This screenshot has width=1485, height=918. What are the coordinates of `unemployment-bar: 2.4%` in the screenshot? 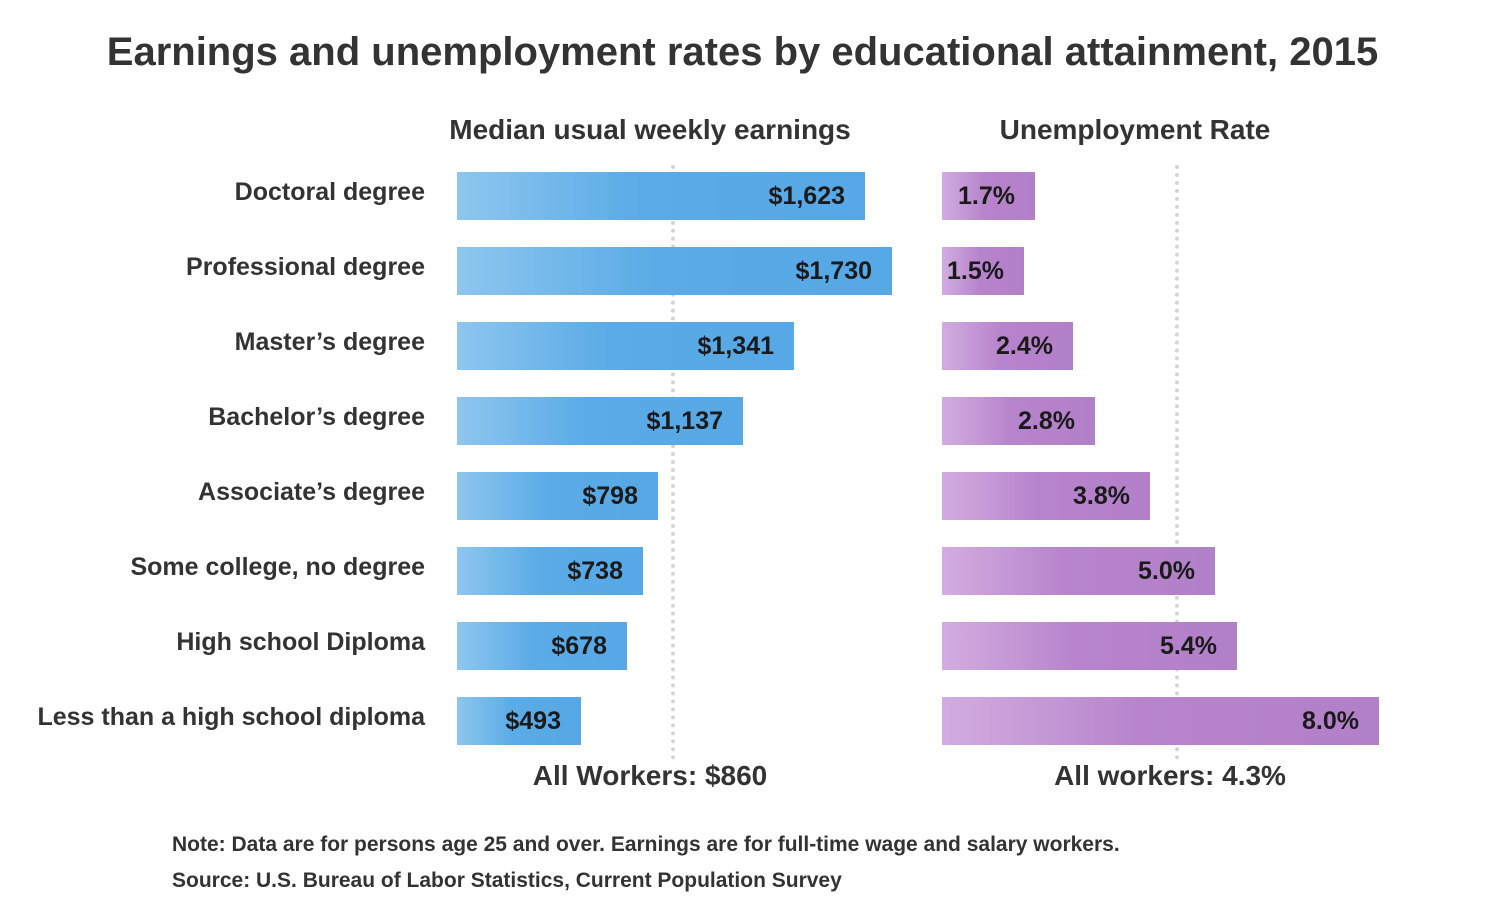 It's located at (1007, 346).